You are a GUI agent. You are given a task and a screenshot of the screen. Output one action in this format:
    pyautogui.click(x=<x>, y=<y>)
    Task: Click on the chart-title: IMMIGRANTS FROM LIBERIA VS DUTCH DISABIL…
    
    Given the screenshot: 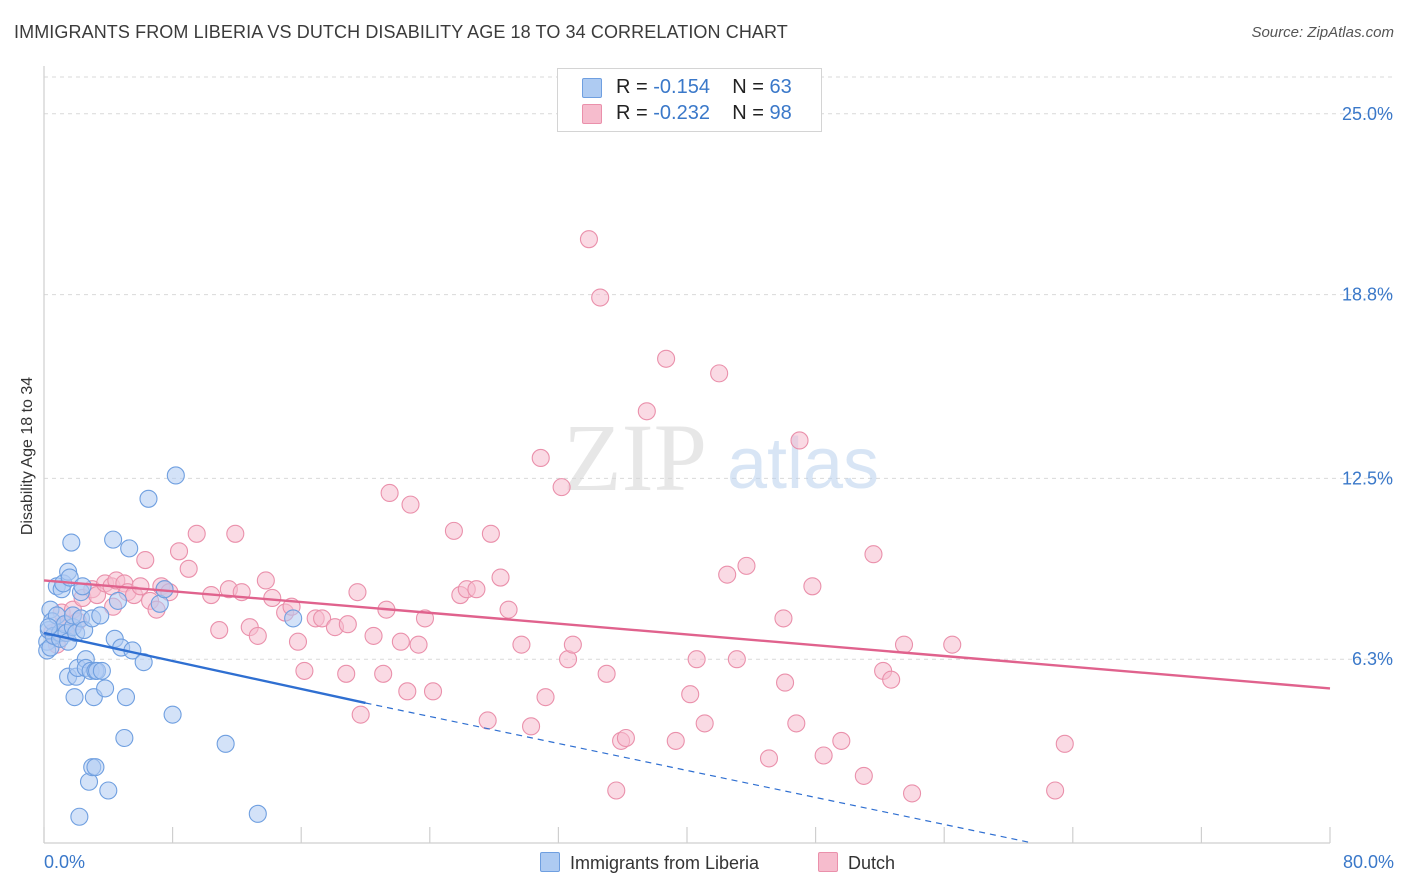 What is the action you would take?
    pyautogui.click(x=401, y=32)
    